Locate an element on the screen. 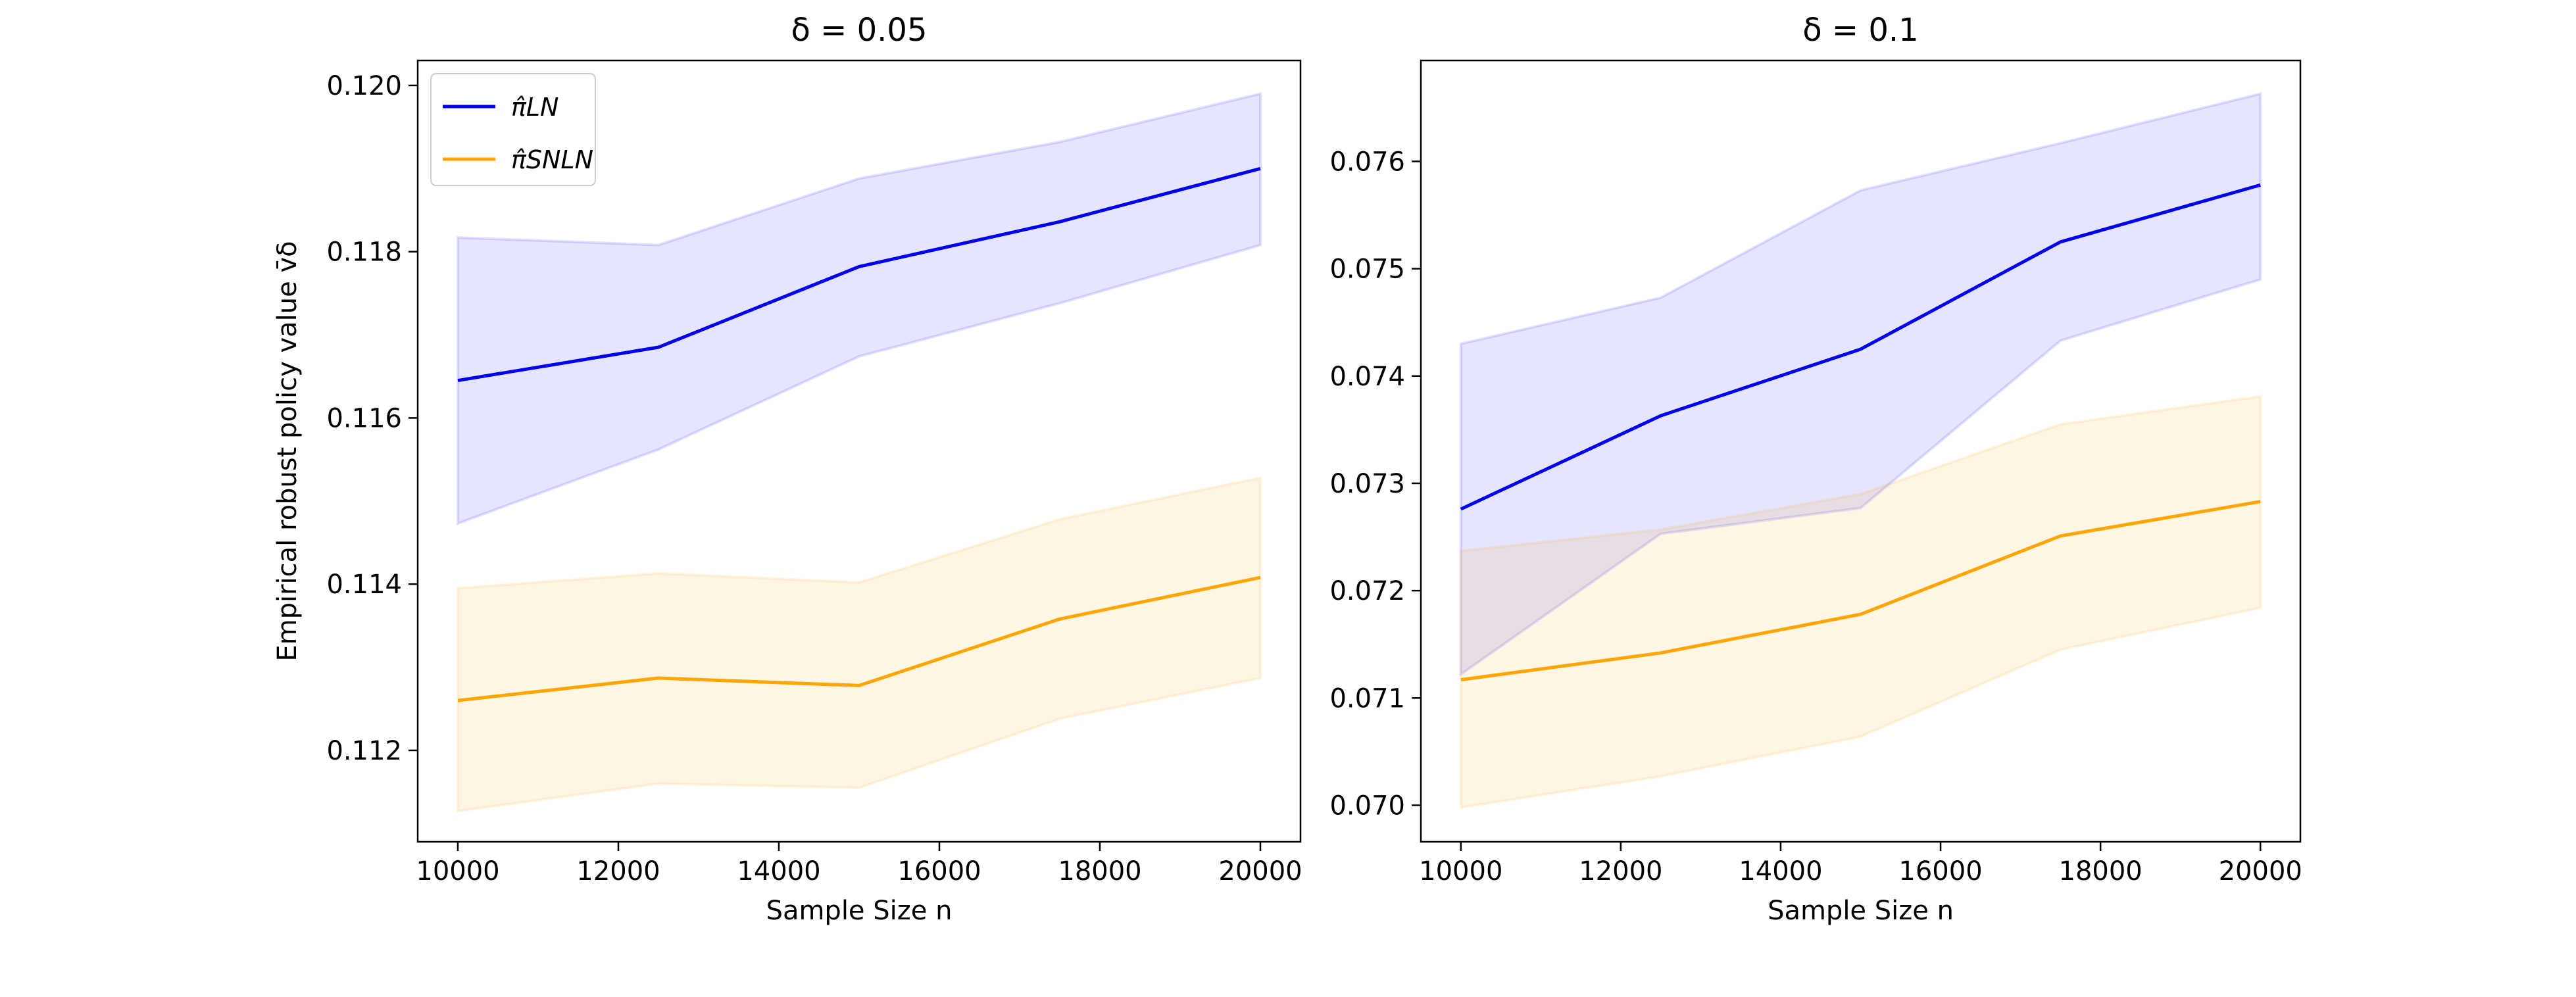 This screenshot has height=997, width=2576. y-tick-label: 0.075 is located at coordinates (1367, 270).